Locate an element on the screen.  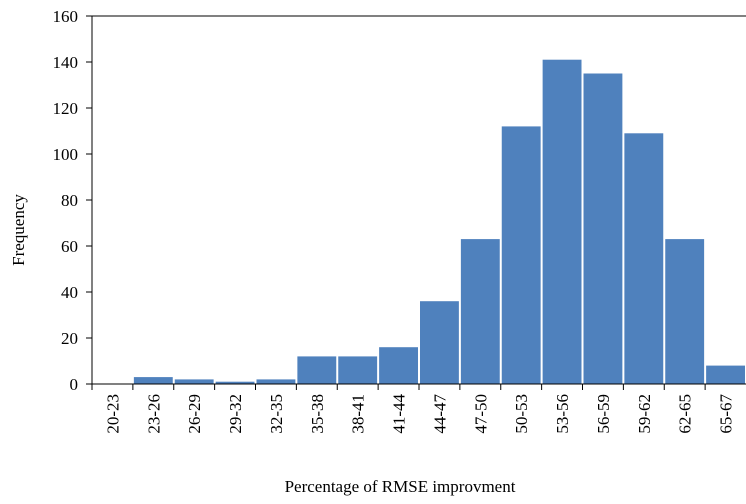
x-tick-label: 32-35 is located at coordinates (276, 414).